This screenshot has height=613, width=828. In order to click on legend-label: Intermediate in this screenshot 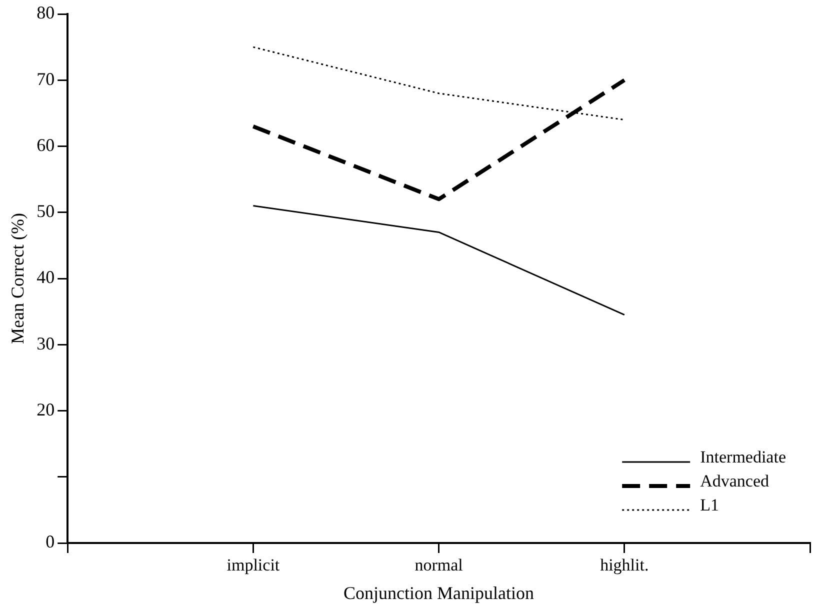, I will do `click(743, 456)`.